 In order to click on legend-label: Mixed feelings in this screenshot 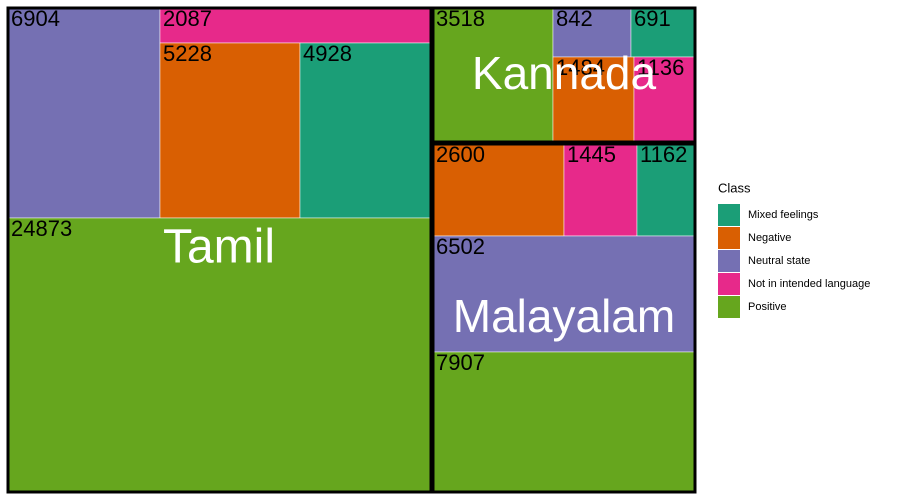, I will do `click(783, 215)`.